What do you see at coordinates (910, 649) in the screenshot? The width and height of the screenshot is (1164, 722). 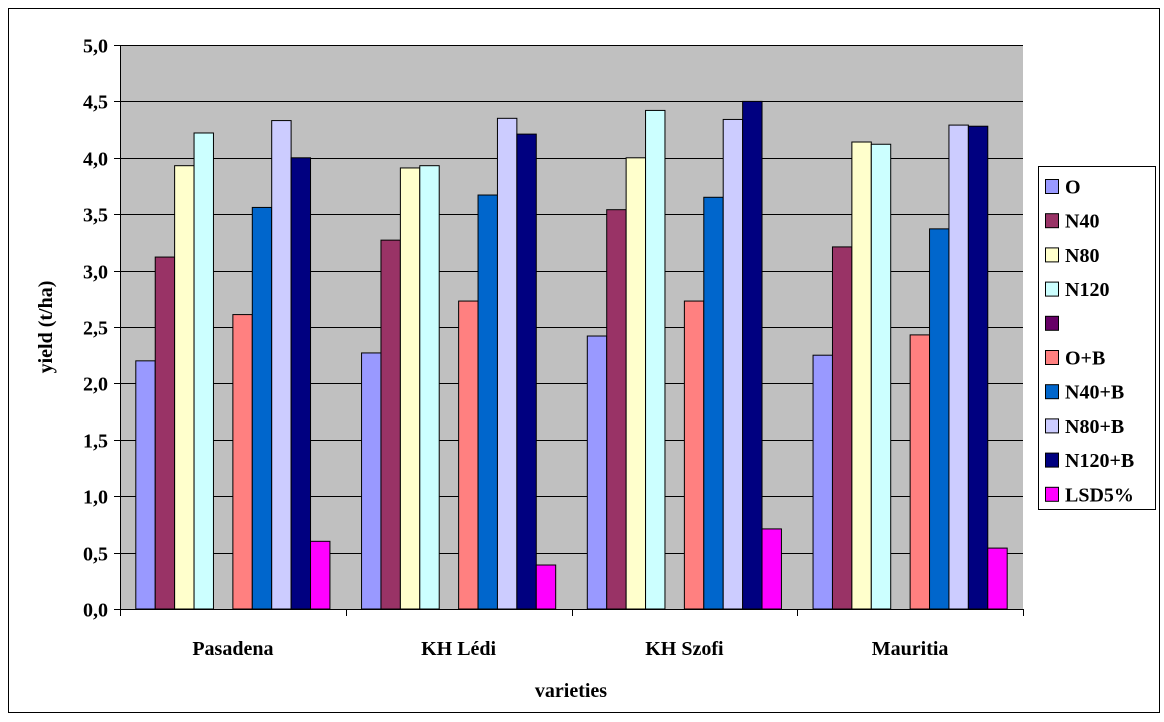 I see `x-tick-label: Mauritia` at bounding box center [910, 649].